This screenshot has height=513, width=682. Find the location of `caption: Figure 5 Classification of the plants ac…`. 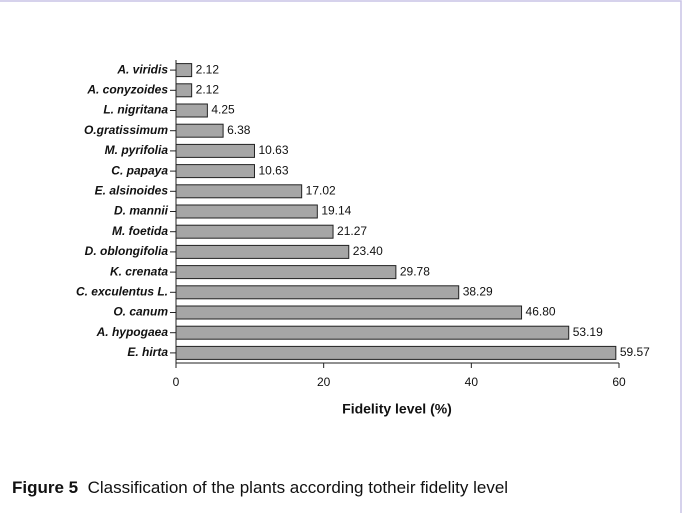

caption: Figure 5 Classification of the plants ac… is located at coordinates (260, 488).